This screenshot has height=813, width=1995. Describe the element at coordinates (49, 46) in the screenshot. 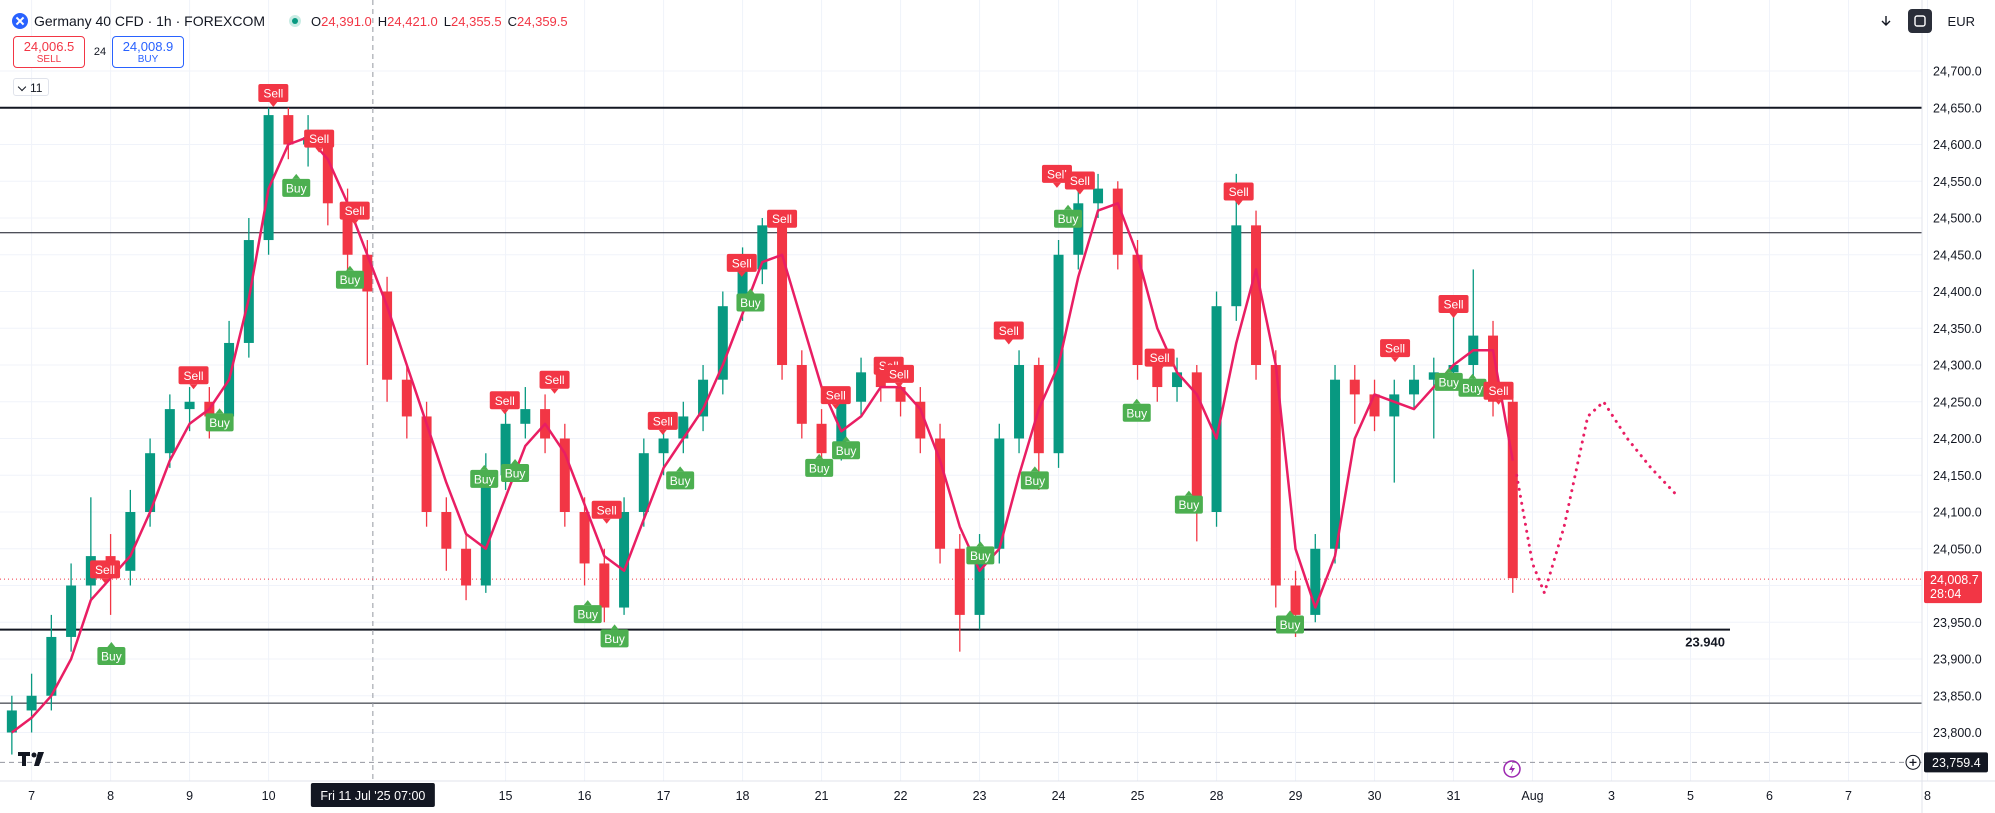

I see `sell-price: 24,006.5` at that location.